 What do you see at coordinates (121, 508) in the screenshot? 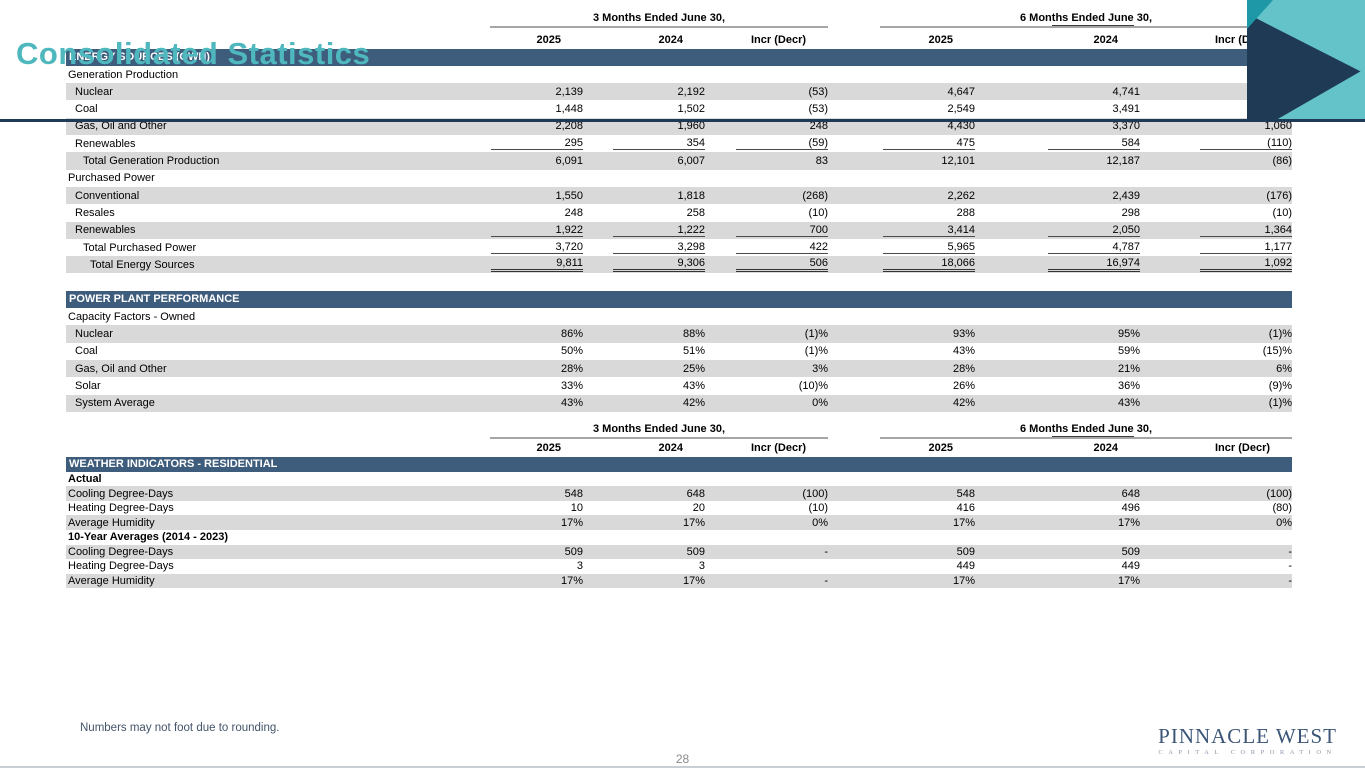
I see `row-label: Heating Degree-Days` at bounding box center [121, 508].